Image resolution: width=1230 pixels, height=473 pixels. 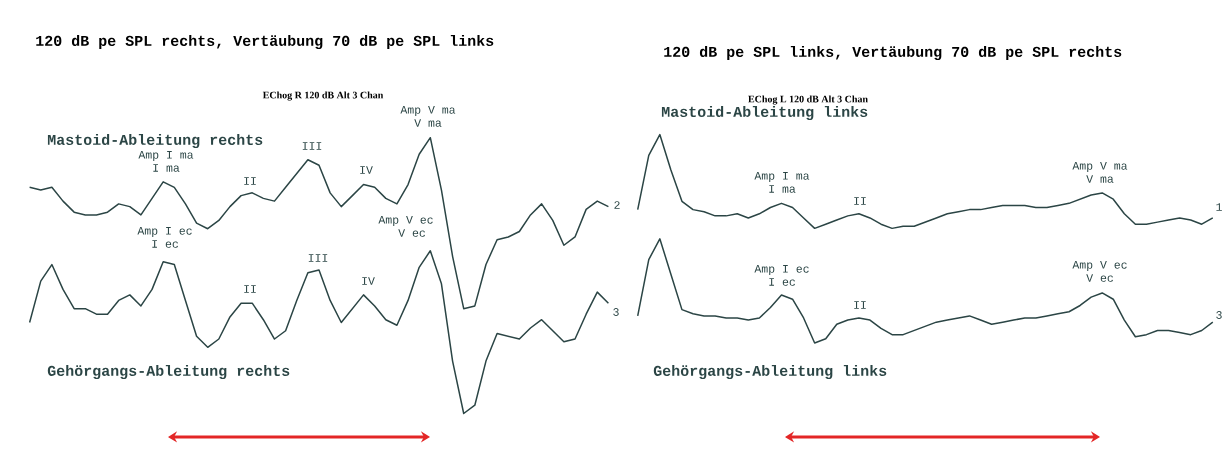 I want to click on text: V ma, so click(x=428, y=123).